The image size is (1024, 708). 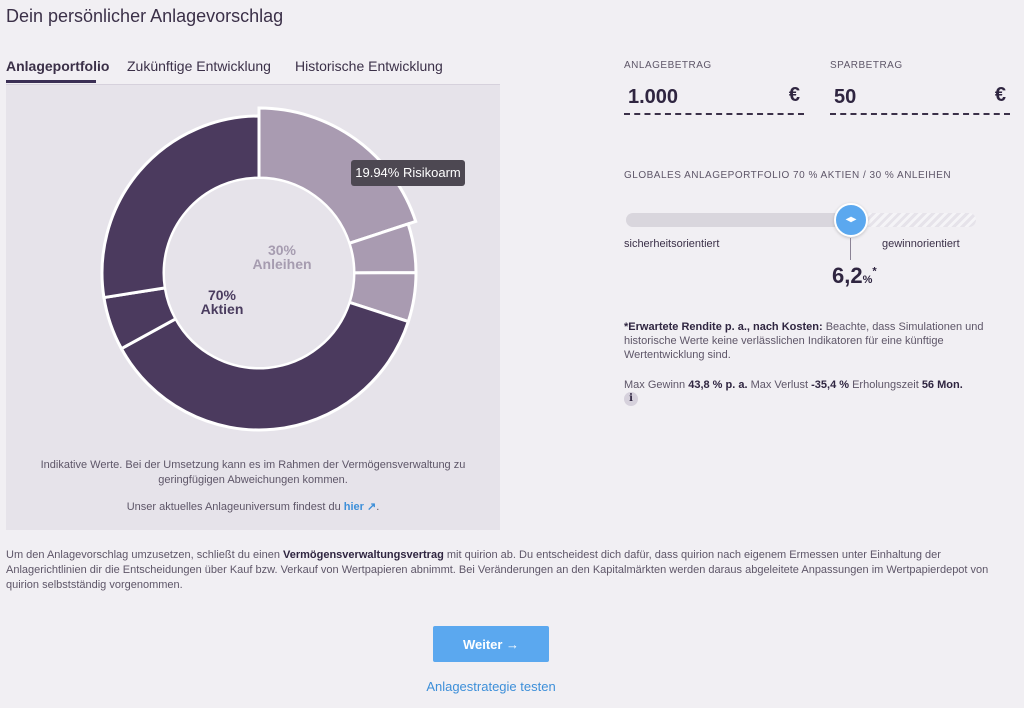 I want to click on expected-return: 6,2%*, so click(x=854, y=276).